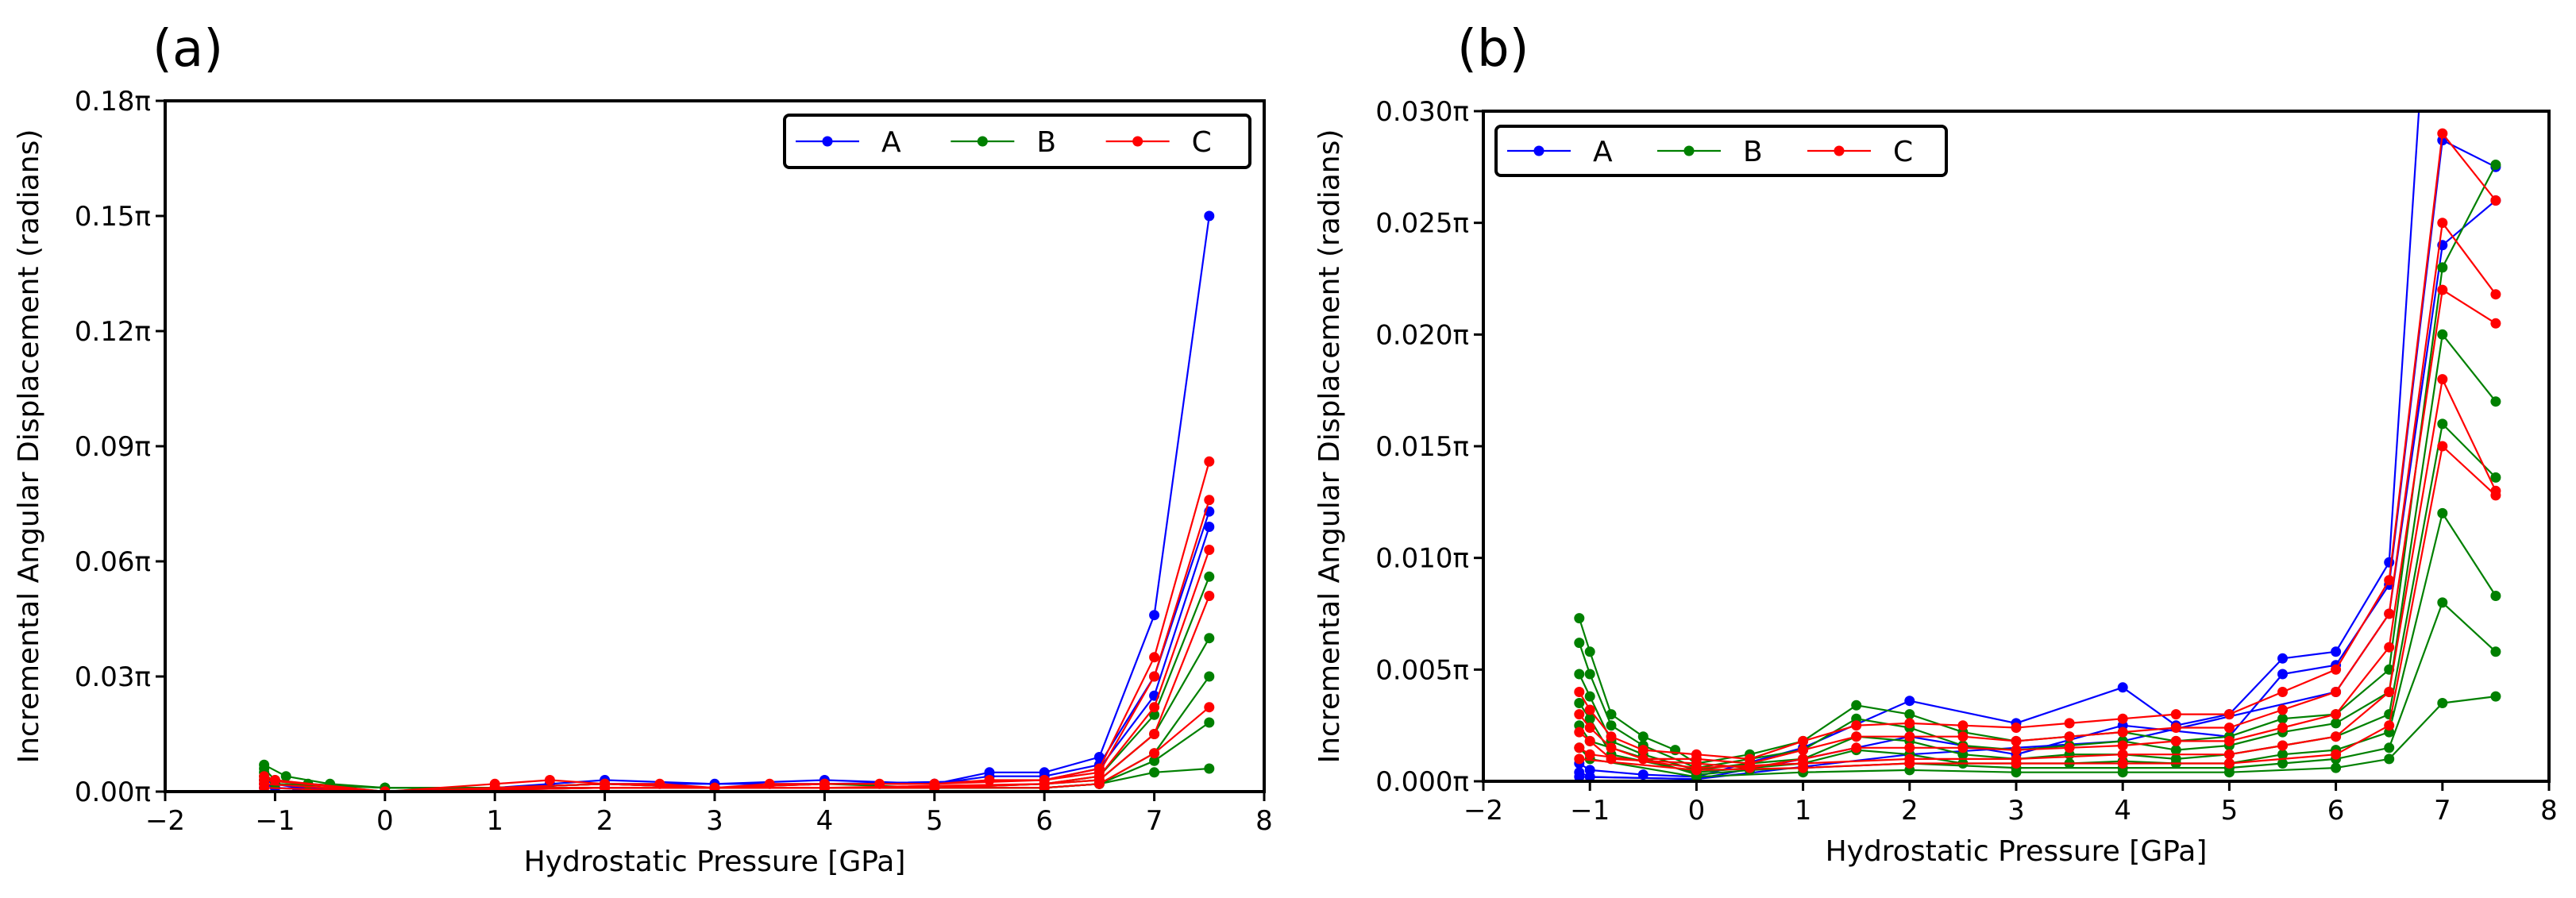 The image size is (2576, 898). Describe the element at coordinates (1603, 152) in the screenshot. I see `legend-label-A: A` at that location.